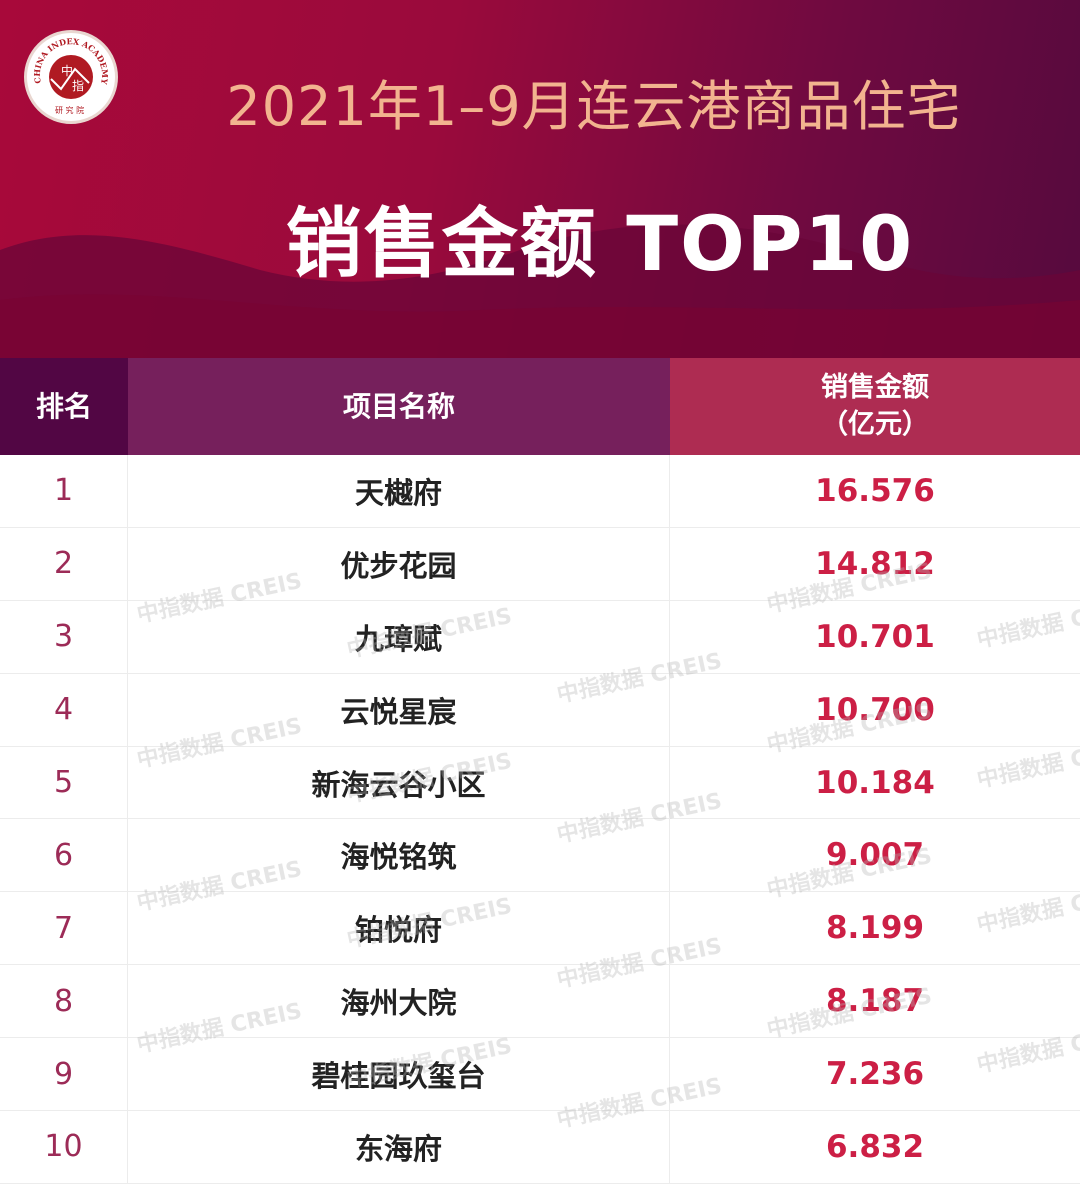 This screenshot has height=1184, width=1080. I want to click on project-name-cell: 天樾府, so click(399, 491).